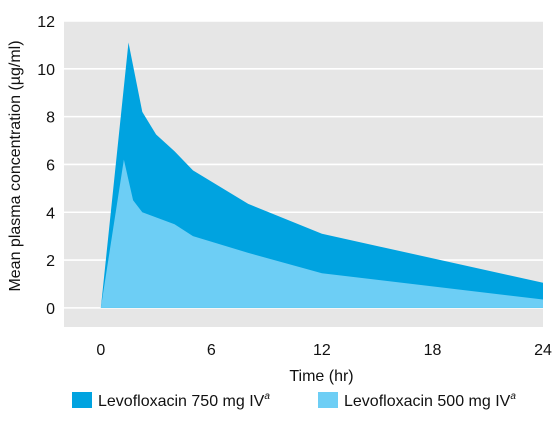  What do you see at coordinates (46, 70) in the screenshot?
I see `y-tick-label: 10` at bounding box center [46, 70].